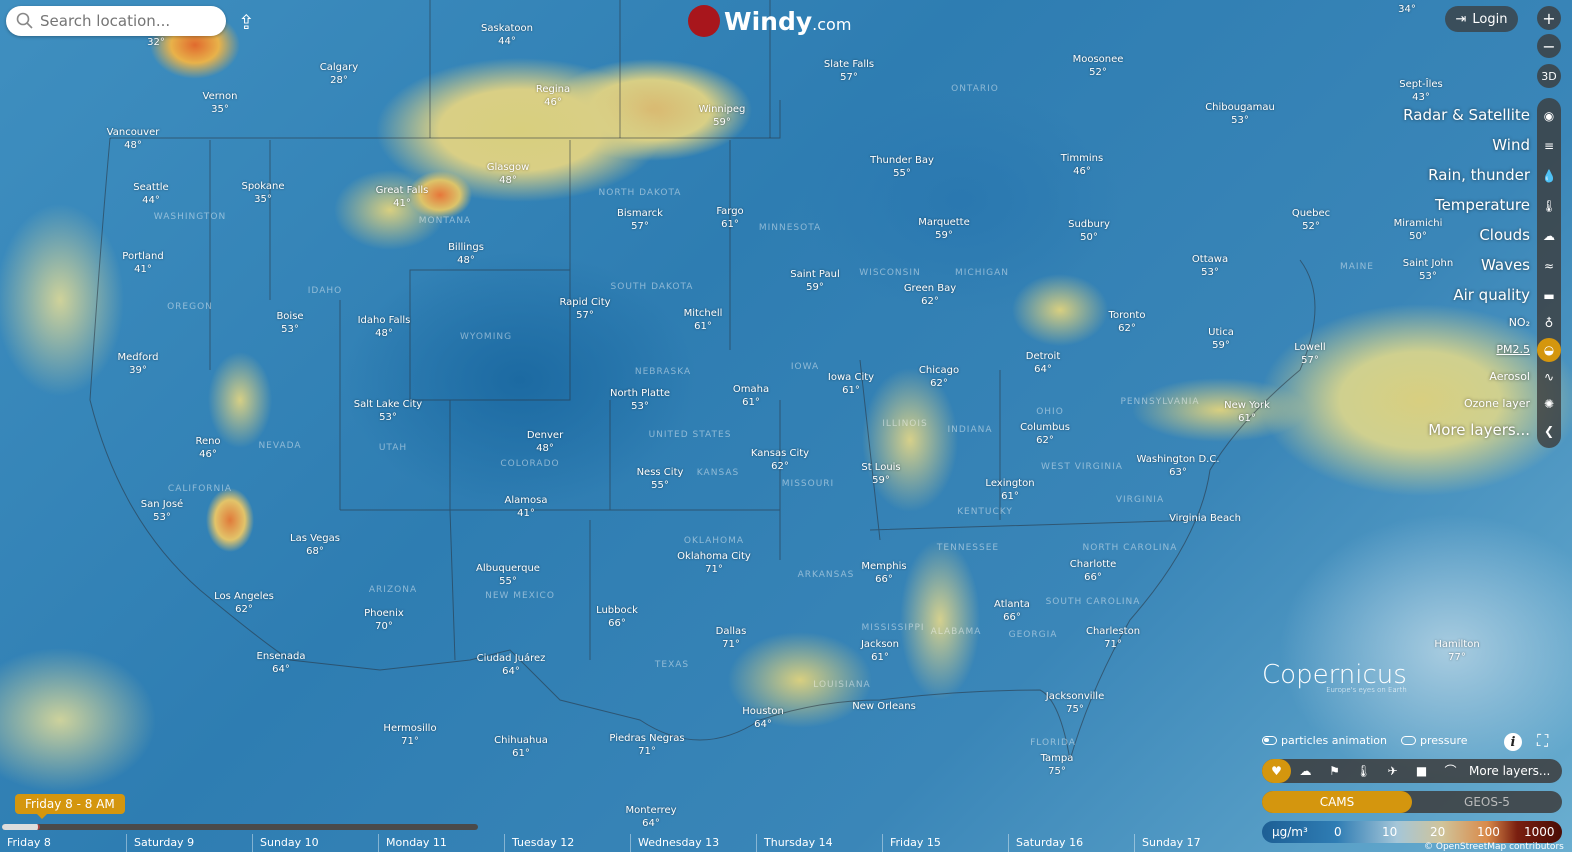  I want to click on city-label: Kansas City 62°, so click(780, 460).